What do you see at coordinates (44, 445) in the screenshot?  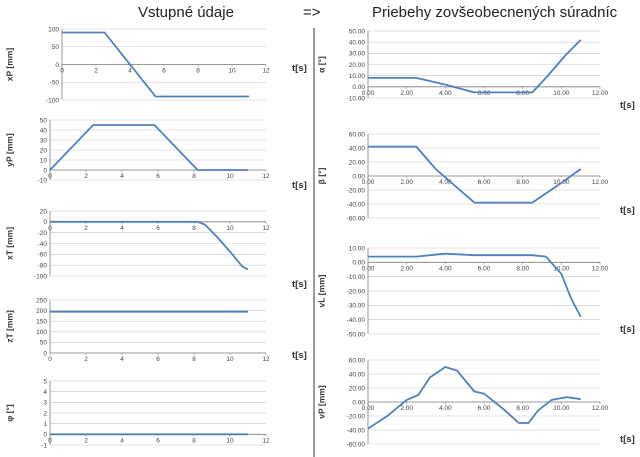 I see `y-tick-label: -1` at bounding box center [44, 445].